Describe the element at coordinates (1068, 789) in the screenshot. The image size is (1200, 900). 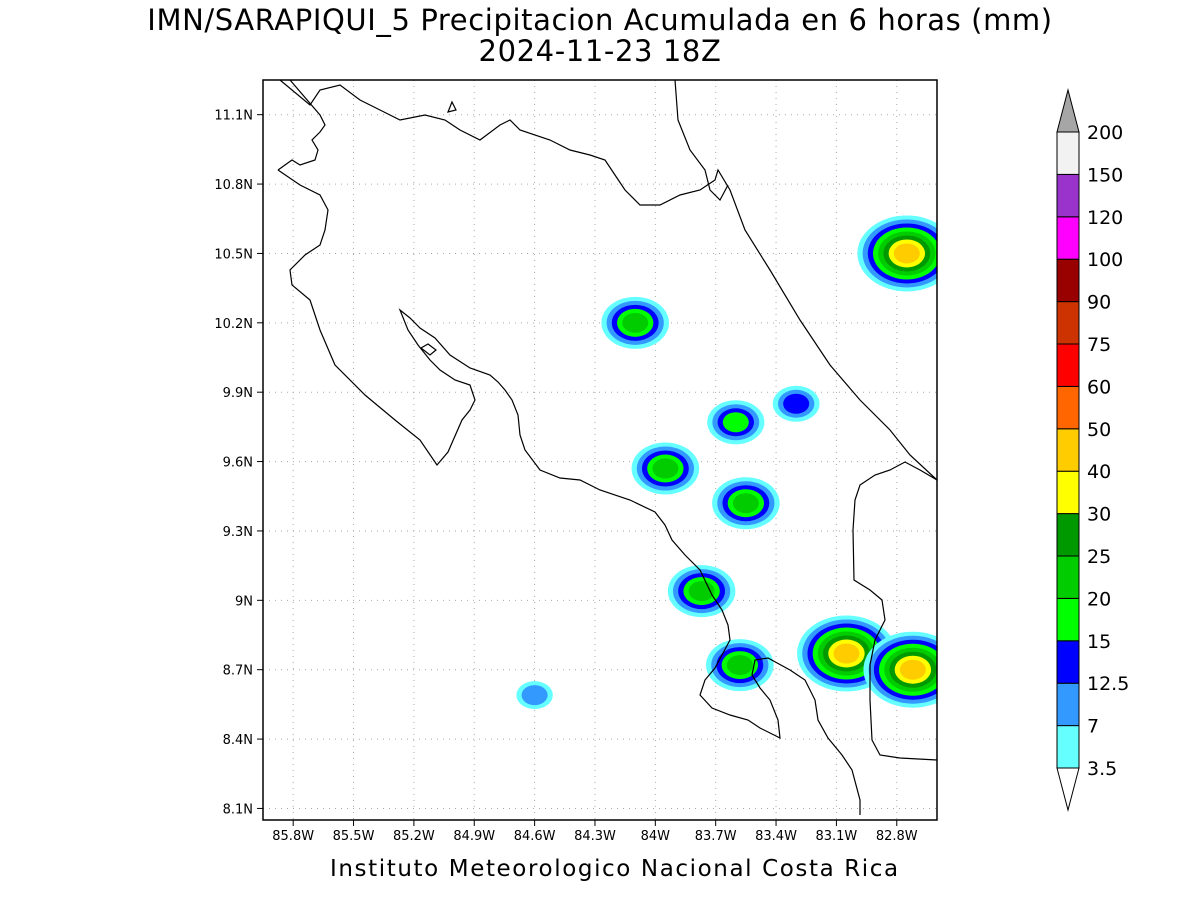
I see `legend-under-arrow` at that location.